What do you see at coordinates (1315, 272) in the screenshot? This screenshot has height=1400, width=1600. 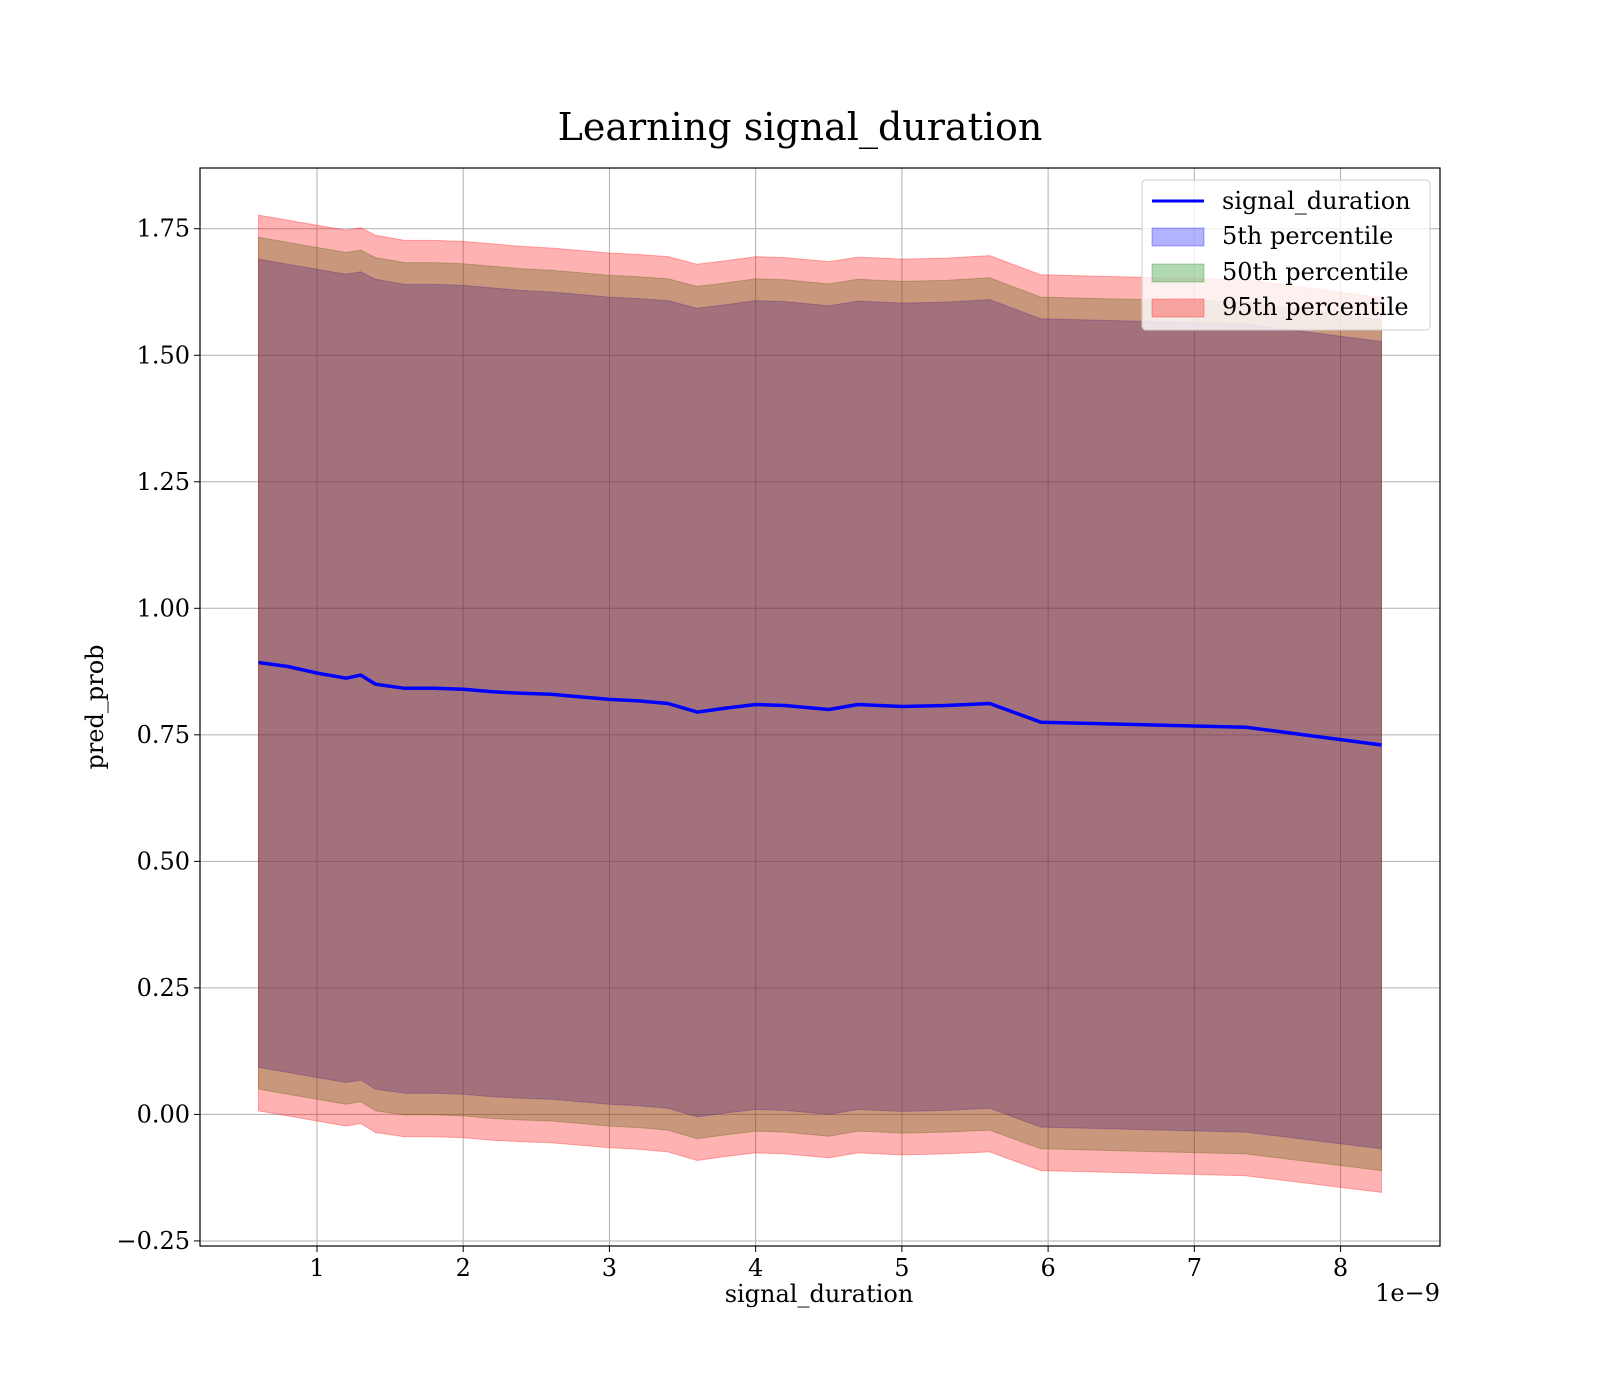 I see `legend-label: 50th percentile` at bounding box center [1315, 272].